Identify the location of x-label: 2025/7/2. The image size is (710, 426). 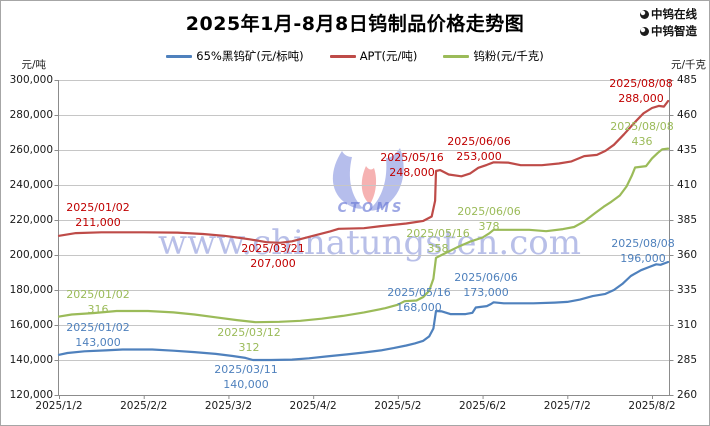
(567, 406).